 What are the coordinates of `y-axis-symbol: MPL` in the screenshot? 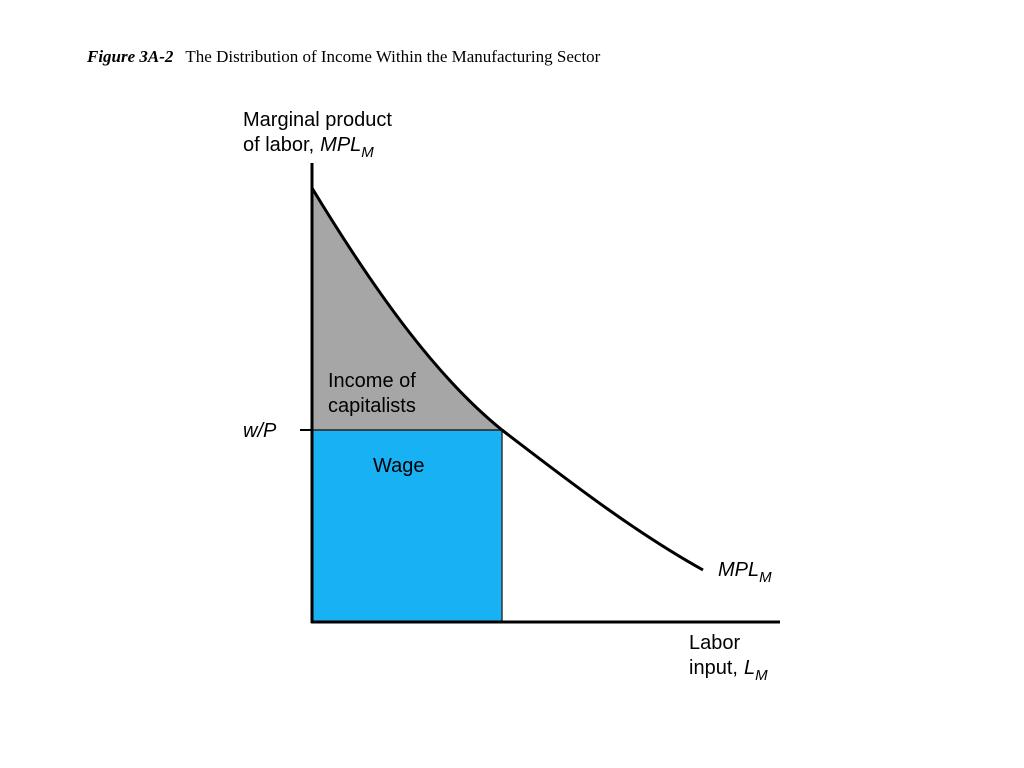 It's located at (340, 145).